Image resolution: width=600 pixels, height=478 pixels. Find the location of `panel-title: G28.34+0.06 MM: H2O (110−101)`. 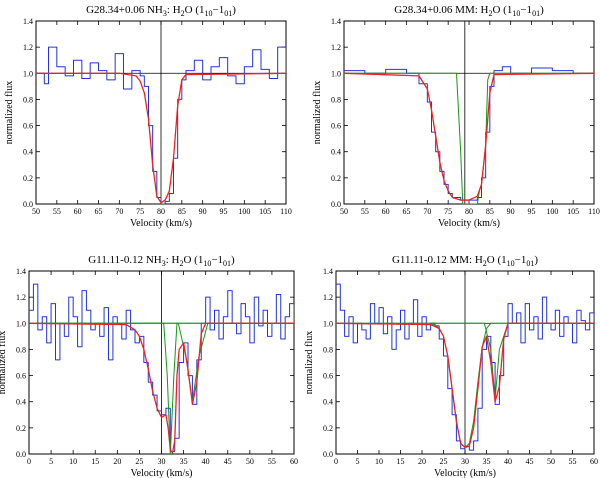

panel-title: G28.34+0.06 MM: H2O (110−101) is located at coordinates (469, 11).